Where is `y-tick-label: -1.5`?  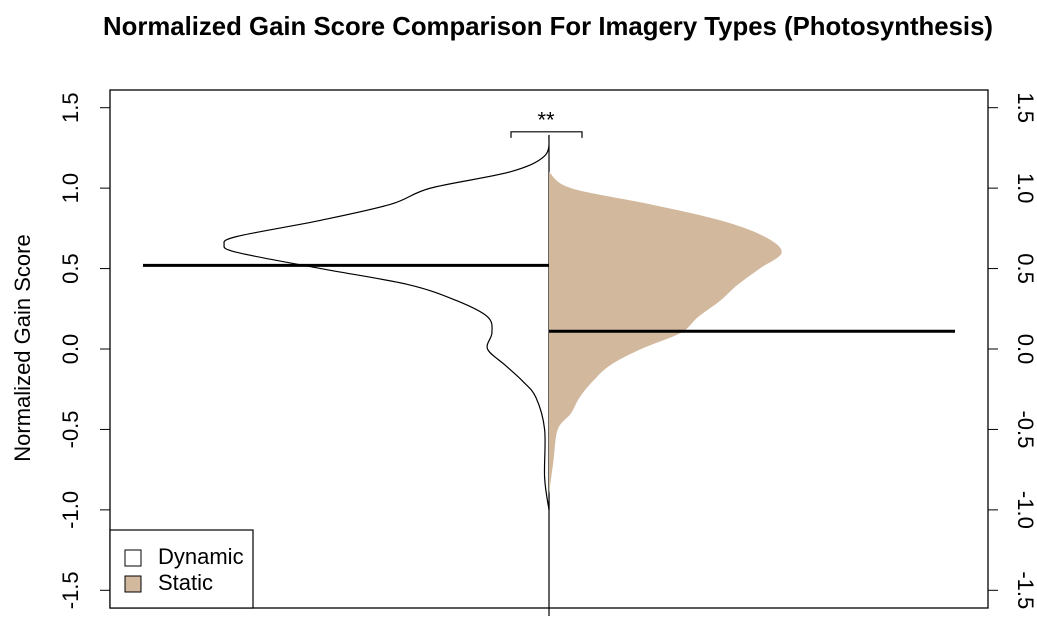 y-tick-label: -1.5 is located at coordinates (70, 590).